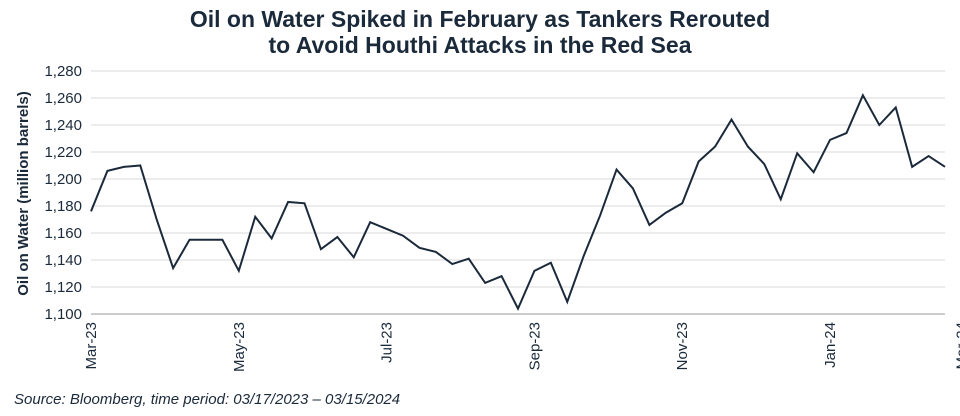 This screenshot has width=960, height=416. Describe the element at coordinates (63, 179) in the screenshot. I see `y-tick-label: 1,200` at that location.